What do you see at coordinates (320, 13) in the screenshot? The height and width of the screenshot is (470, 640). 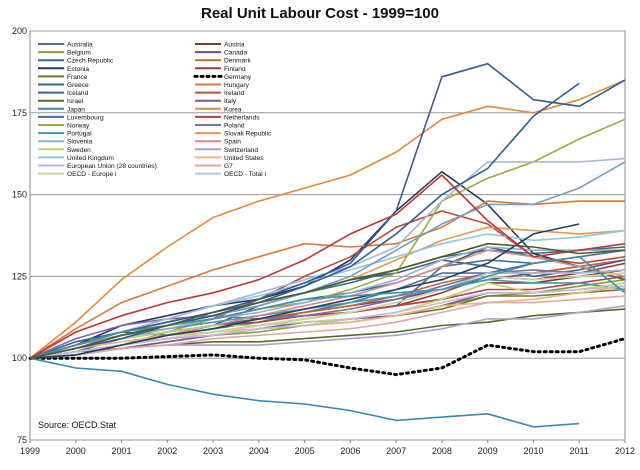 I see `chart-title: Real Unit Labour Cost - 1999=100` at bounding box center [320, 13].